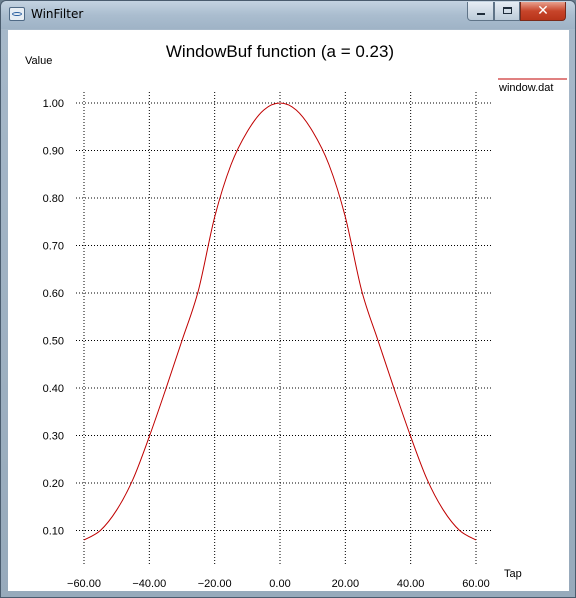  What do you see at coordinates (346, 584) in the screenshot?
I see `x-tick-label: 20.00` at bounding box center [346, 584].